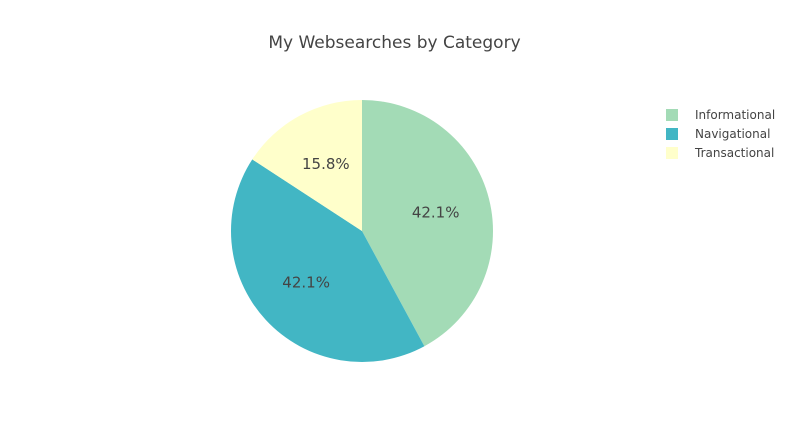  Describe the element at coordinates (672, 152) in the screenshot. I see `legend-swatch-transactional` at that location.